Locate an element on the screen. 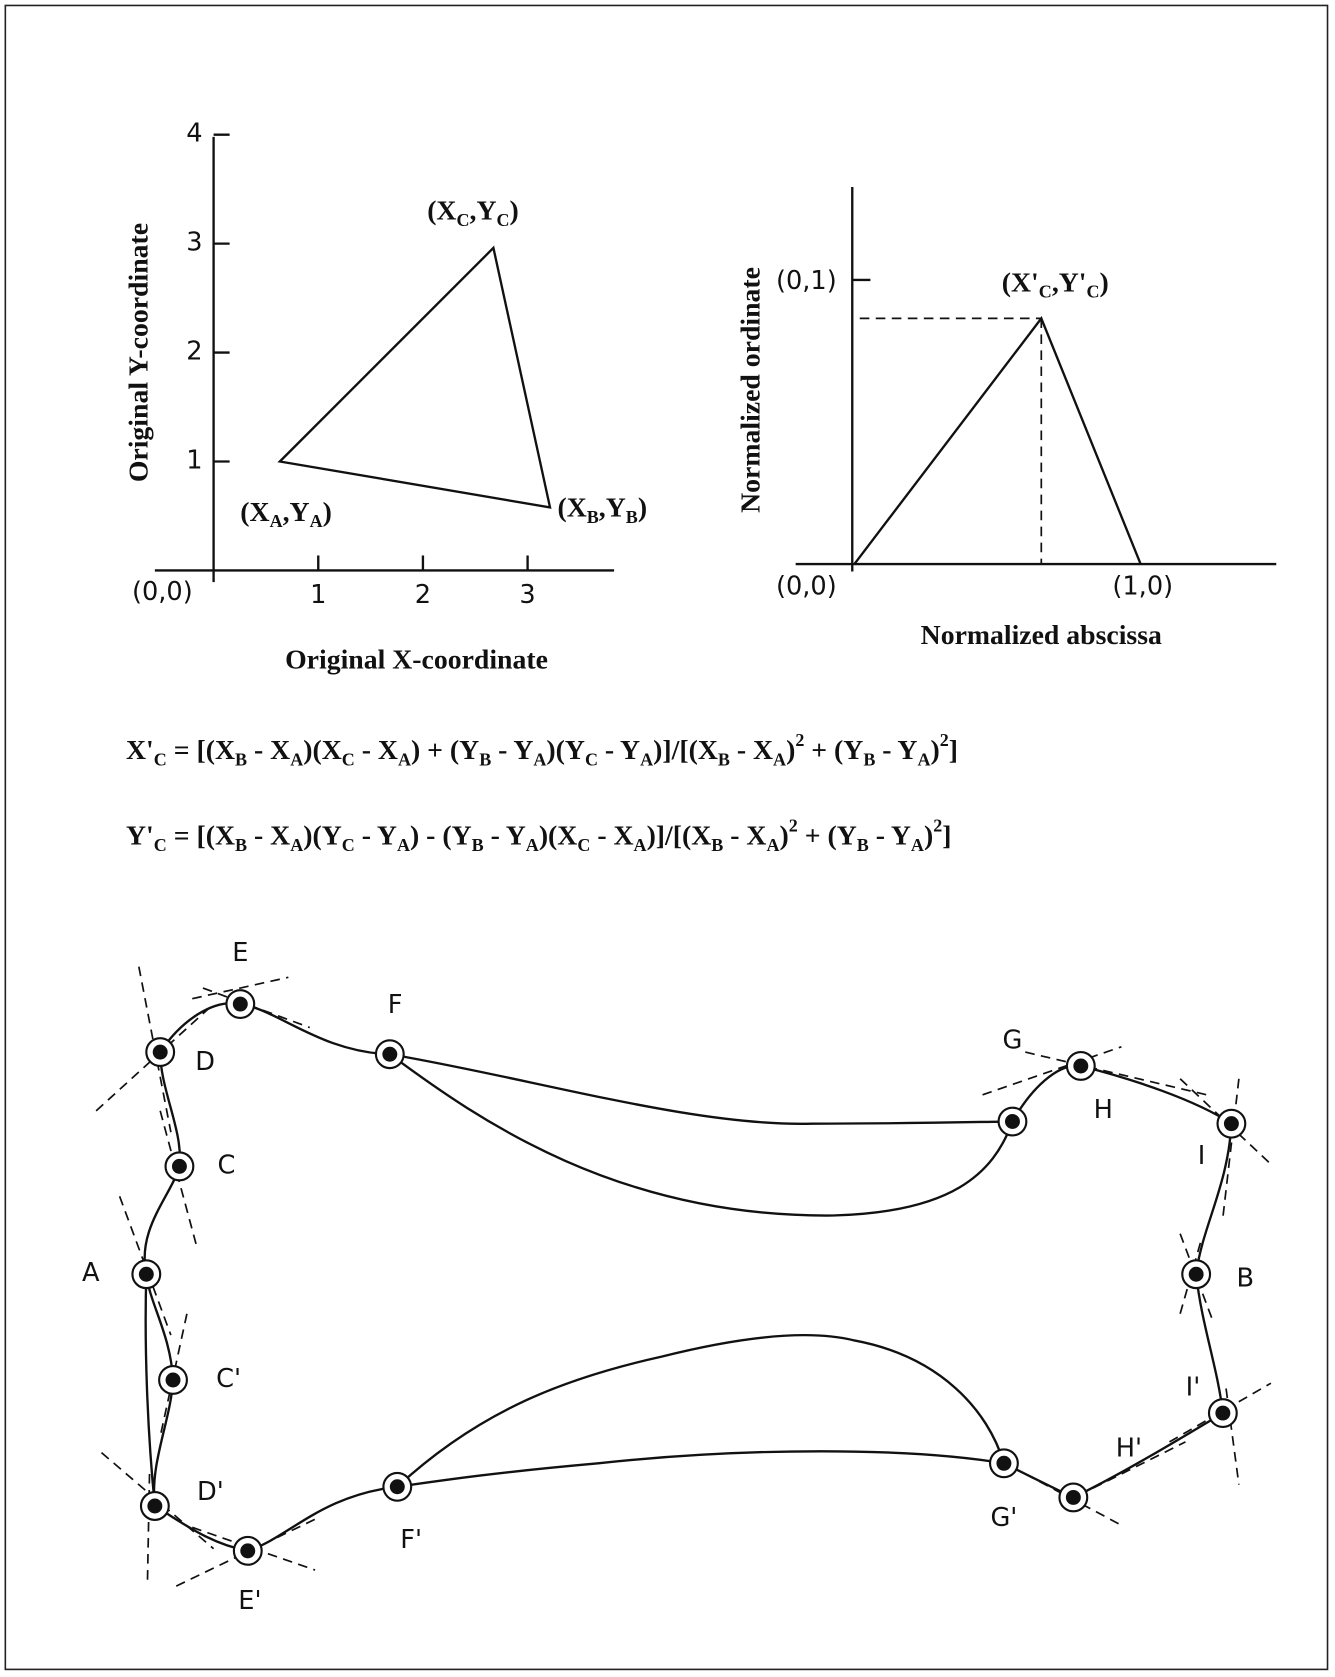  text-part: ) - (Y is located at coordinates (441, 836).